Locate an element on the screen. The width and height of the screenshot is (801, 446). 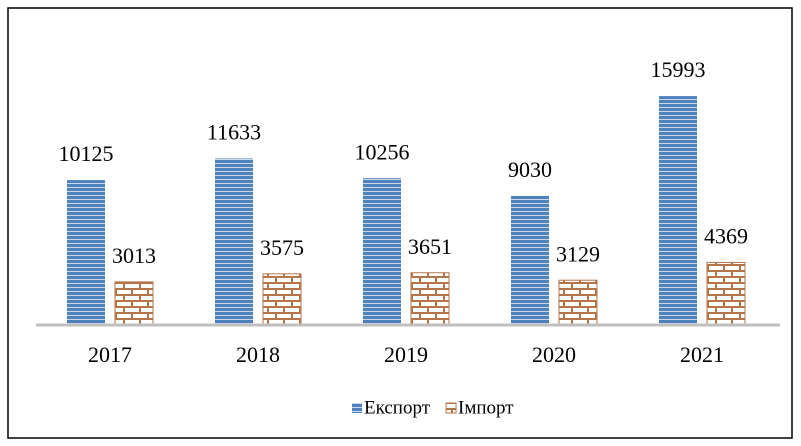
x-tick-label: 2018 is located at coordinates (258, 354).